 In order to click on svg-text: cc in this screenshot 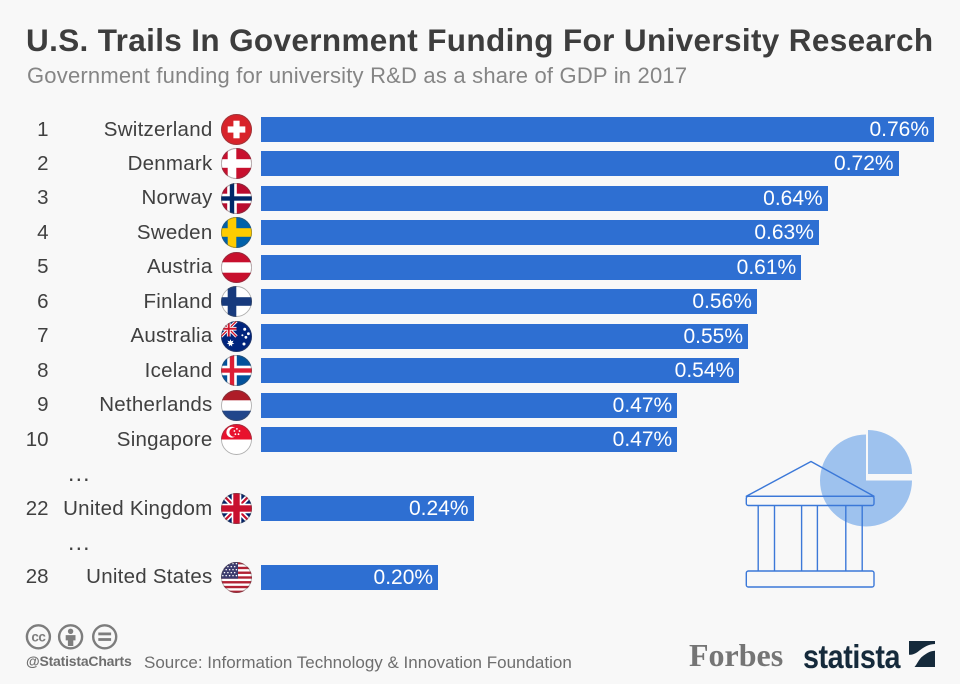, I will do `click(38, 637)`.